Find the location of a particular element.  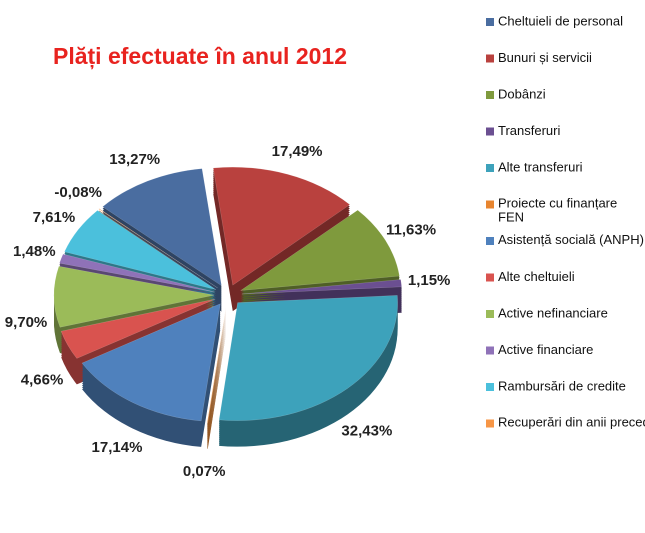

data-label: 13,27% is located at coordinates (134, 159).